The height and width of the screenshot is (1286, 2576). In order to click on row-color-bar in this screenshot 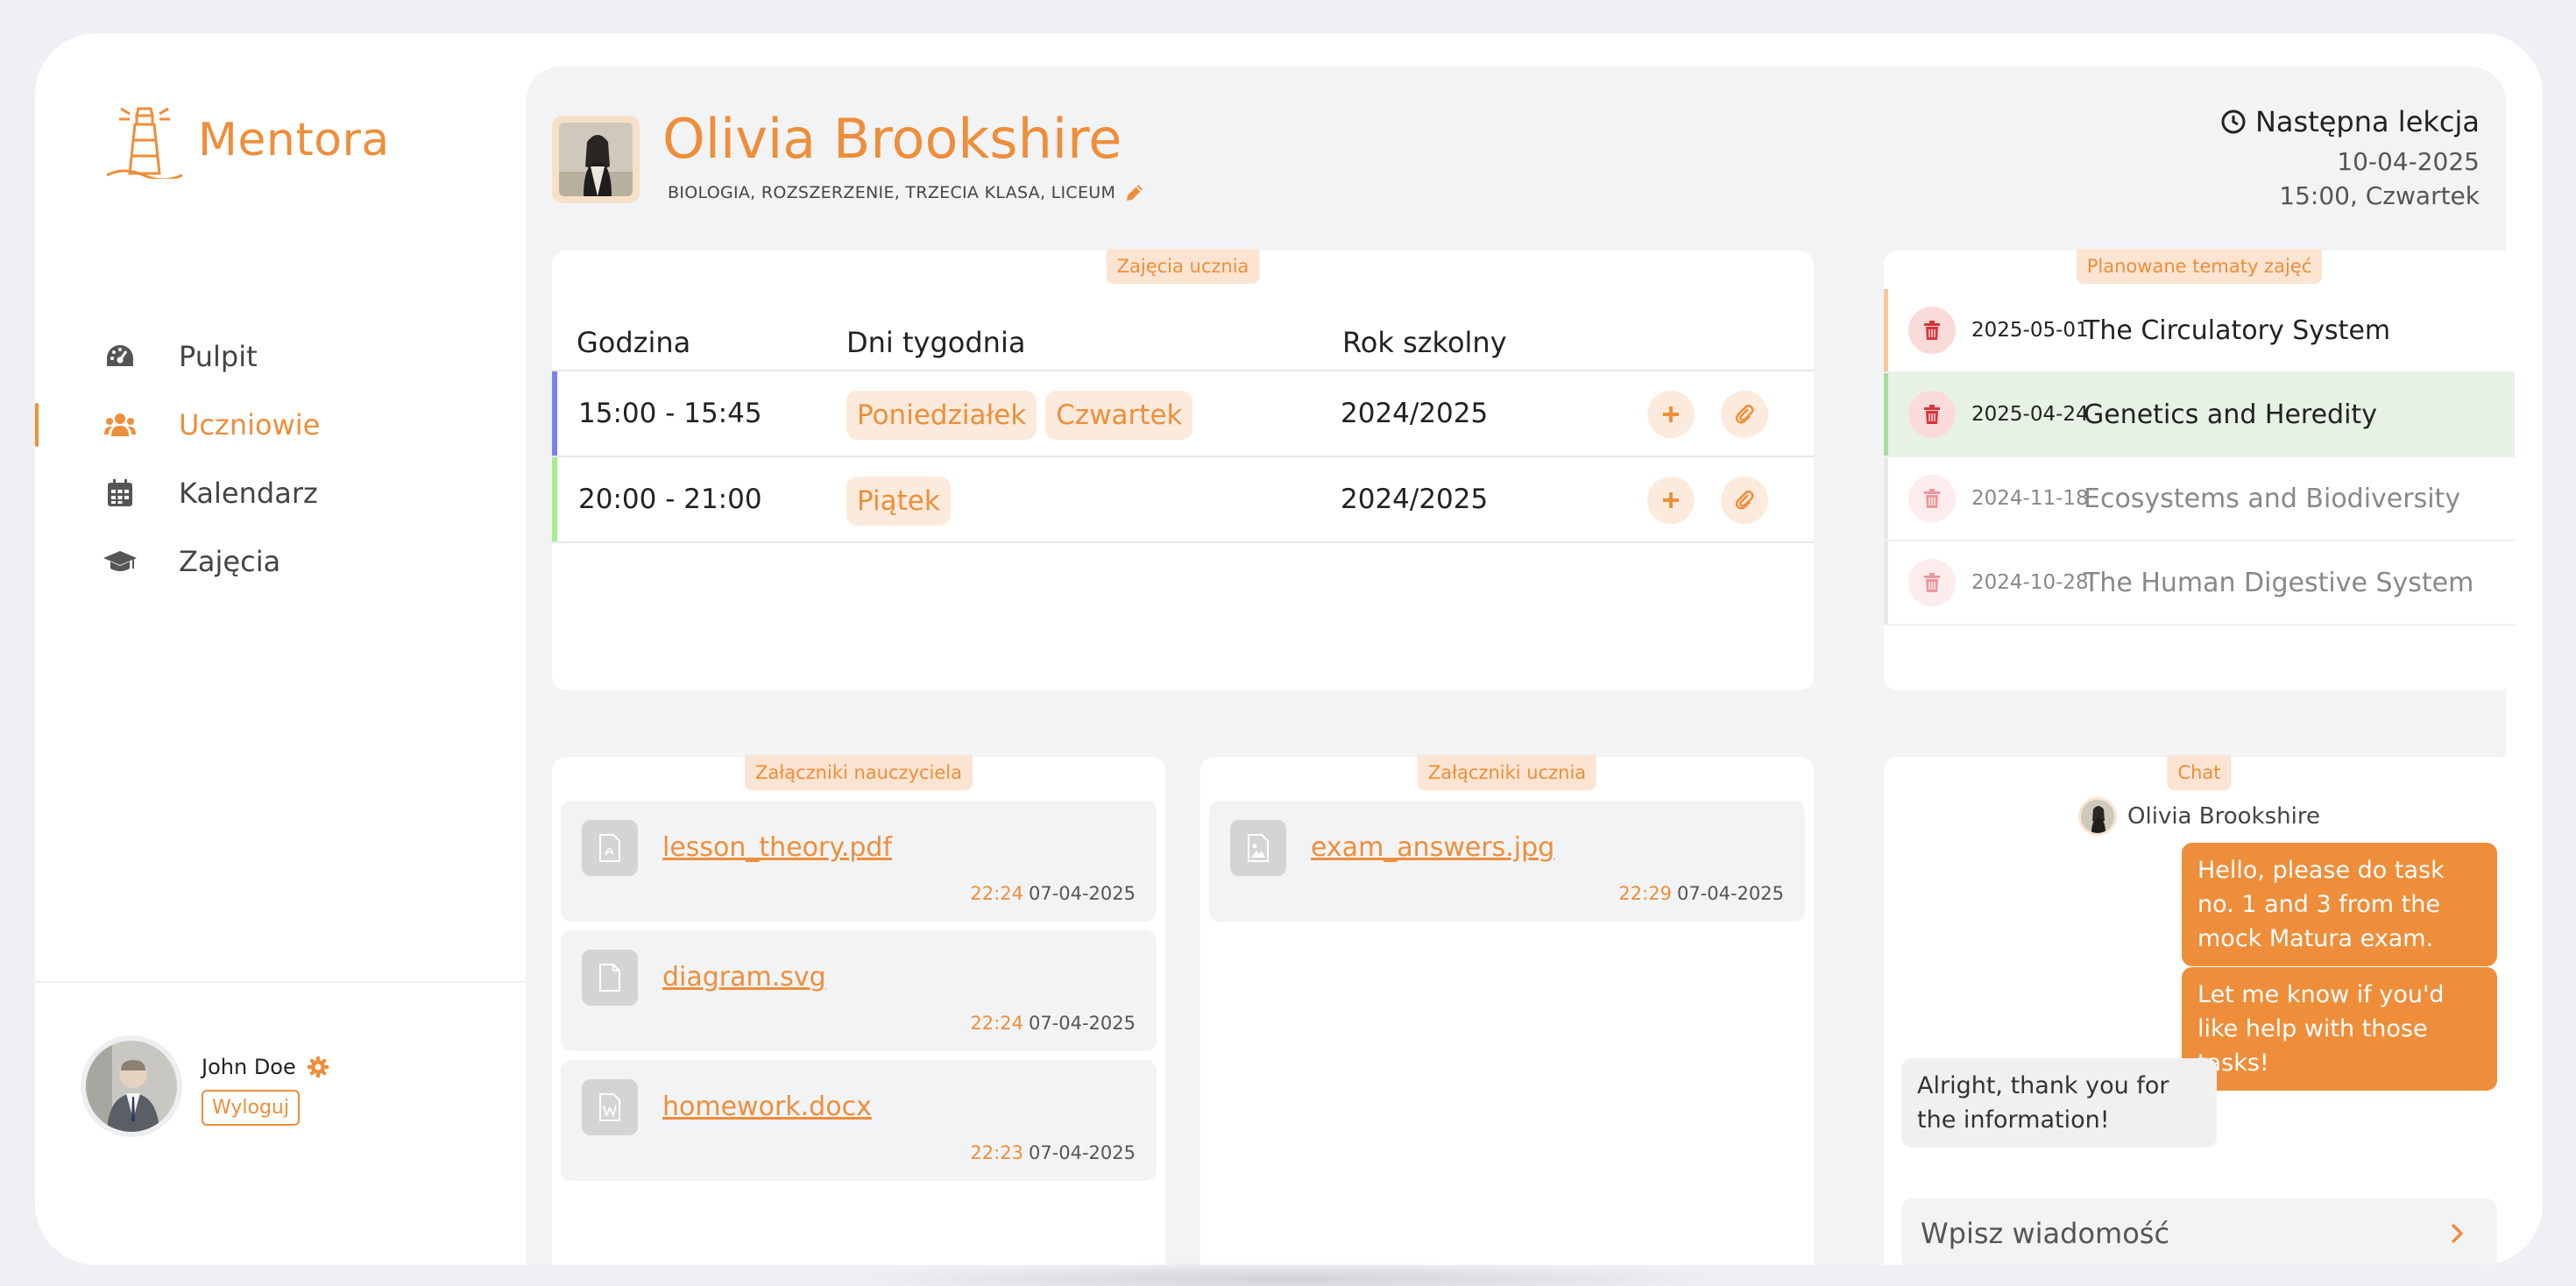, I will do `click(554, 499)`.